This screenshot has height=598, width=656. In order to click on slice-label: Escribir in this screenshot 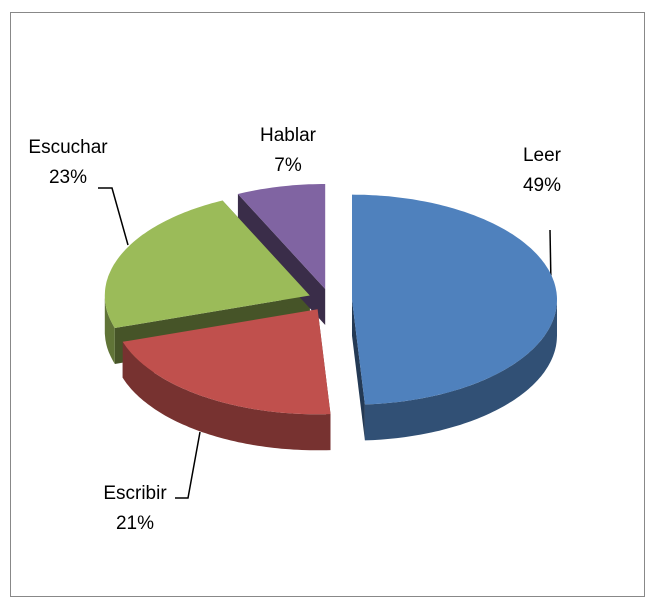, I will do `click(135, 493)`.